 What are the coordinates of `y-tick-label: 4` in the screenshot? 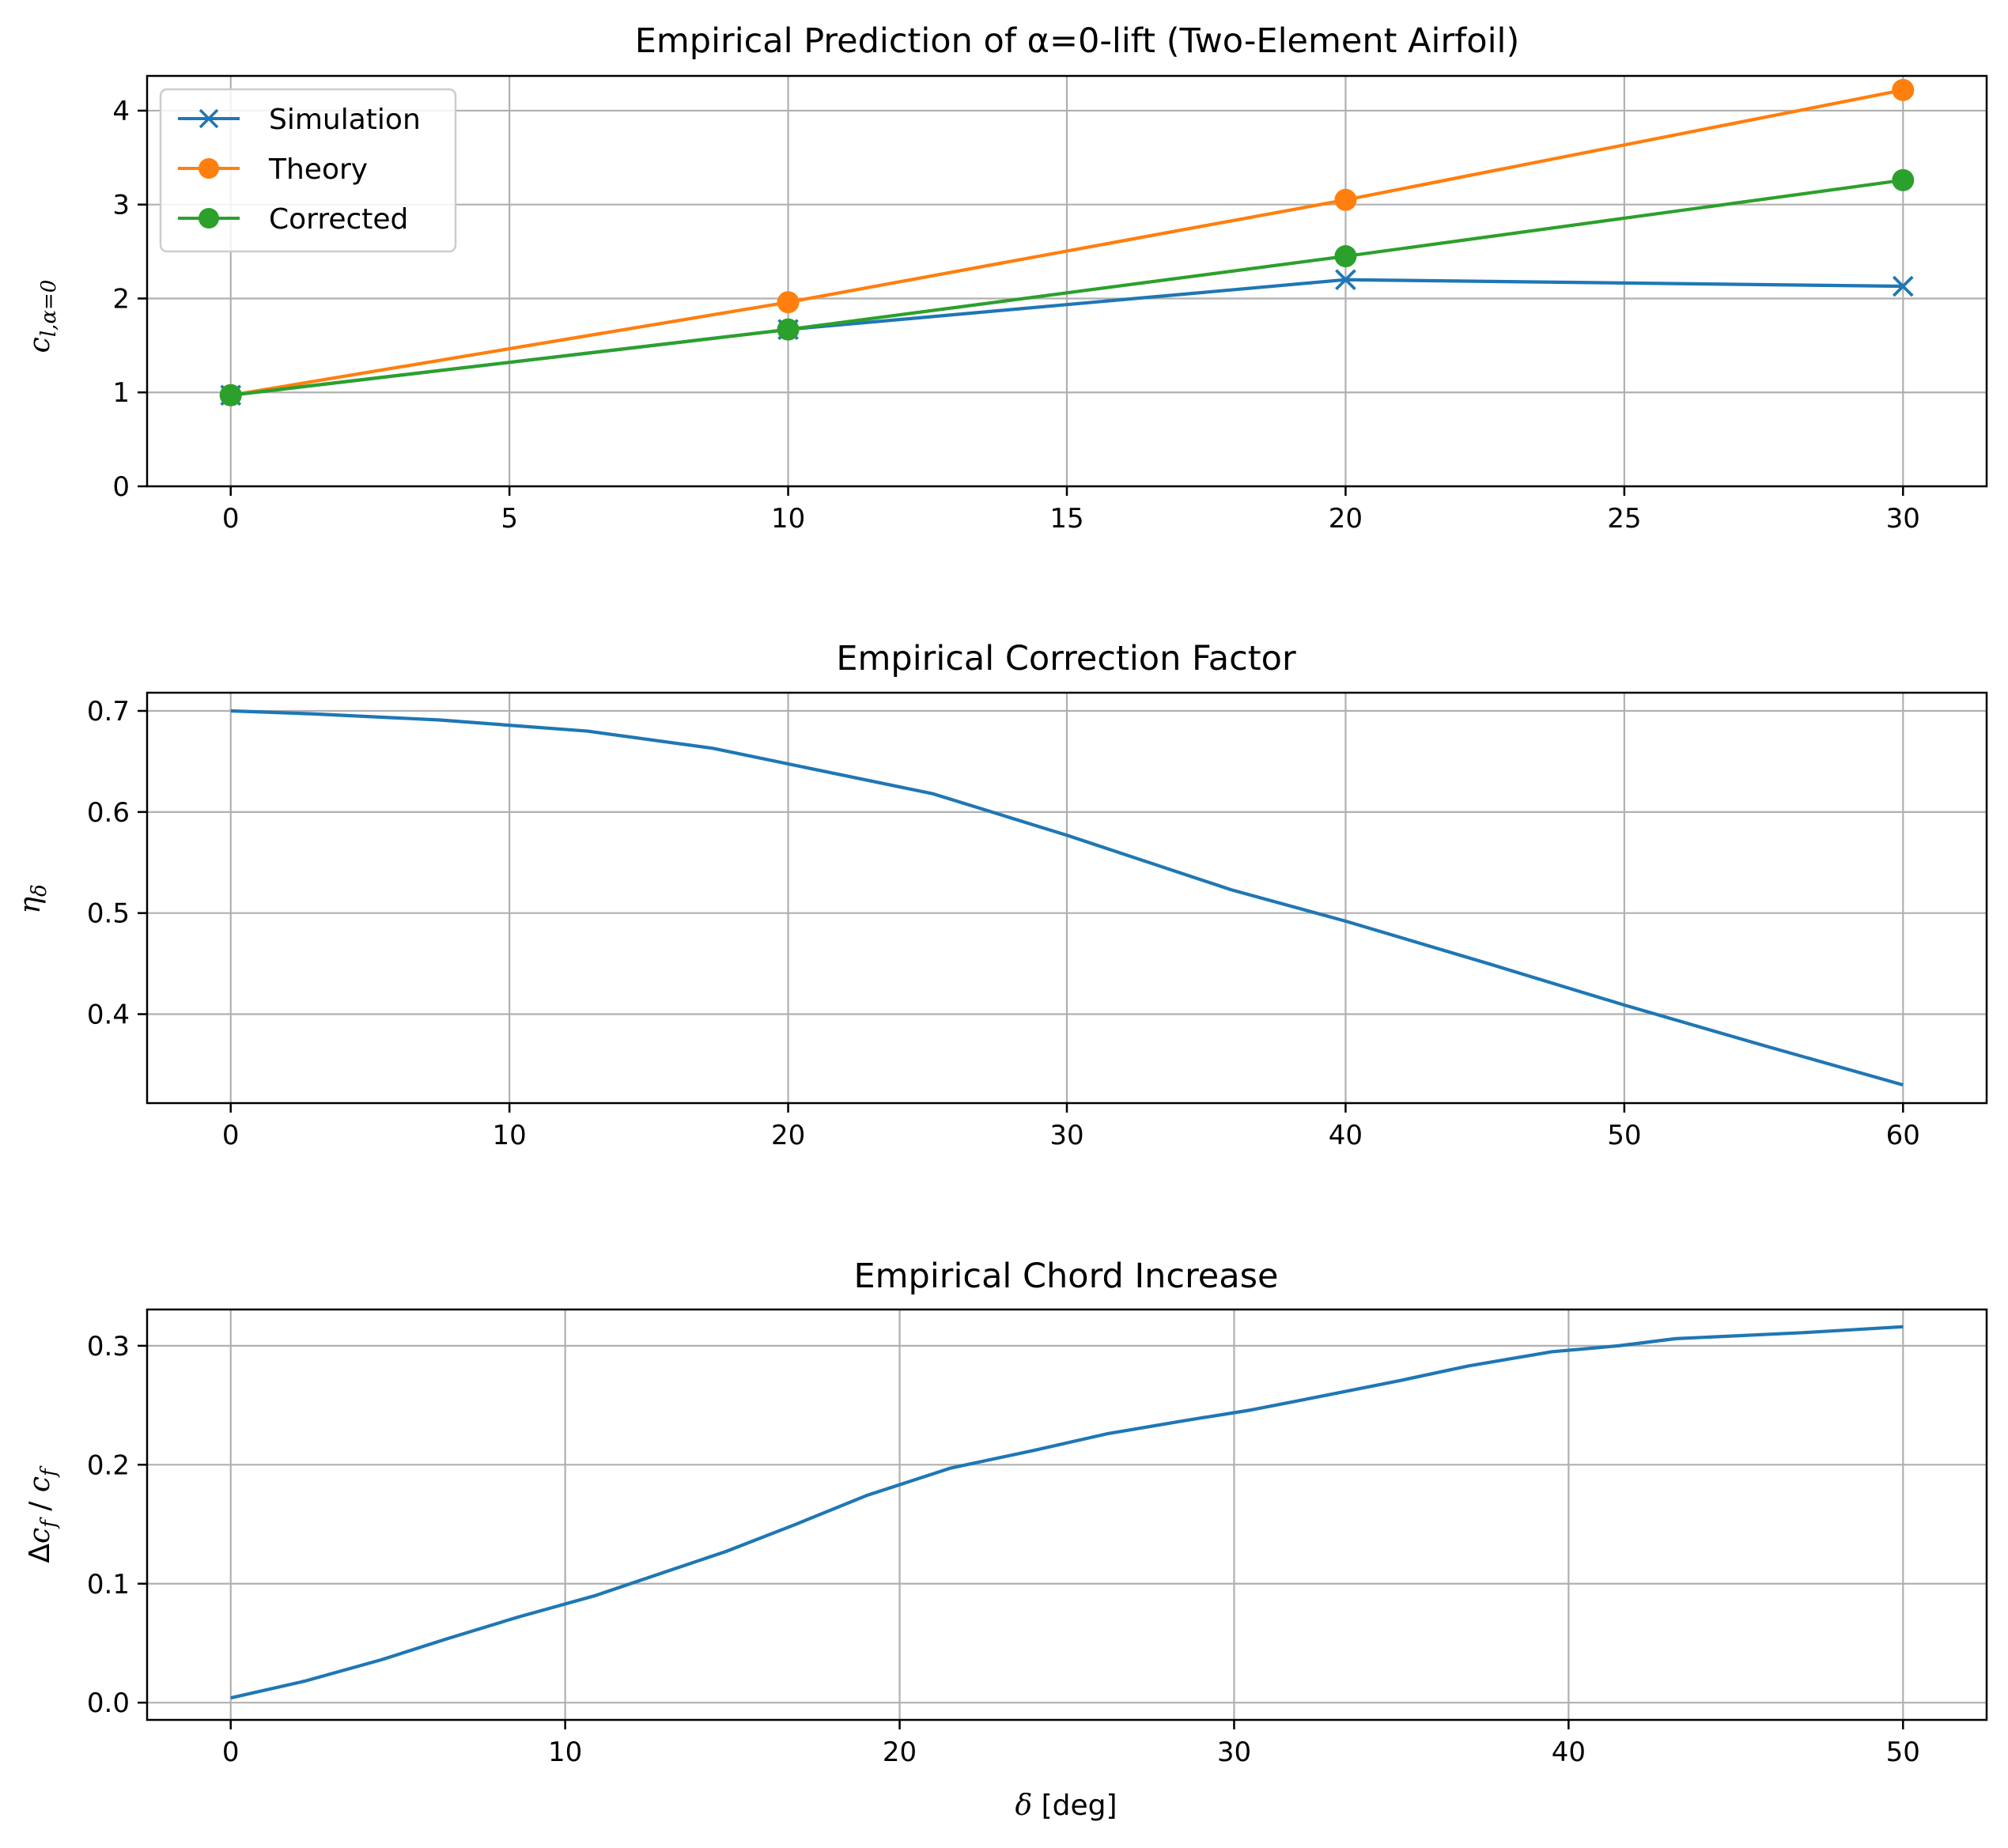 It's located at (121, 111).